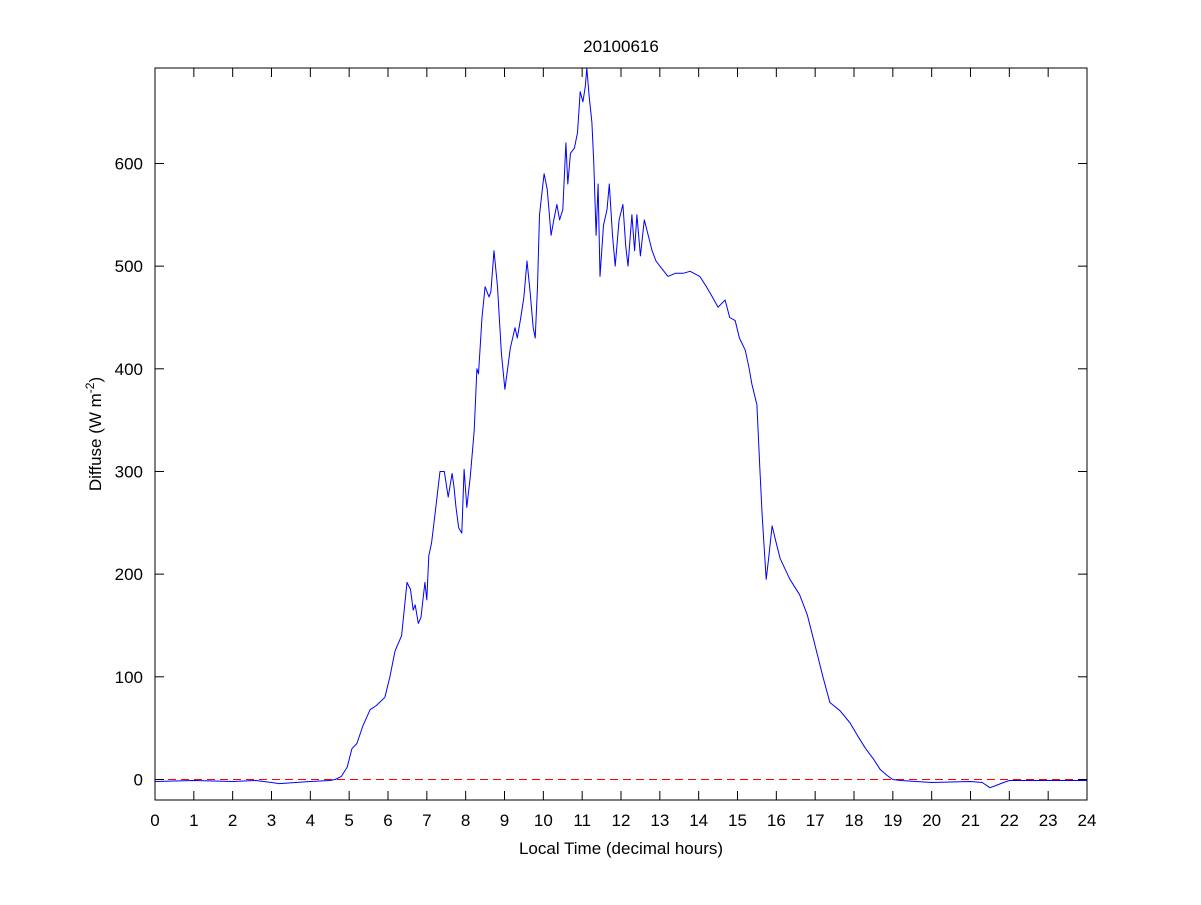 This screenshot has width=1201, height=905. Describe the element at coordinates (621, 46) in the screenshot. I see `chart-title: 20100616` at that location.